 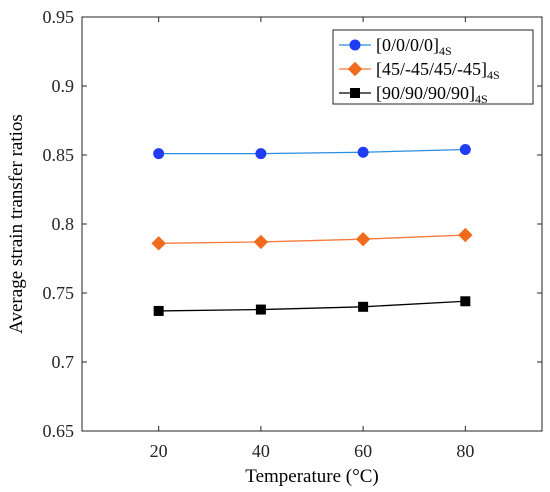 What do you see at coordinates (16, 224) in the screenshot?
I see `y-axis-title: Average strain transfer ratios` at bounding box center [16, 224].